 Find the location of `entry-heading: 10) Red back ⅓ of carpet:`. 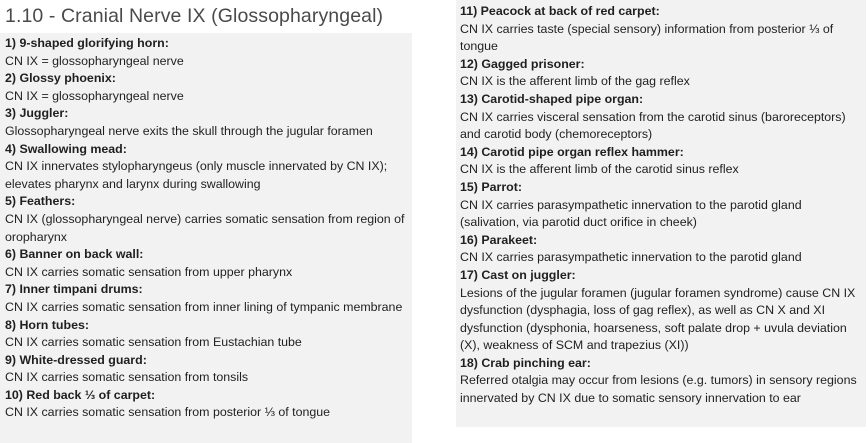

entry-heading: 10) Red back ⅓ of carpet: is located at coordinates (80, 394).